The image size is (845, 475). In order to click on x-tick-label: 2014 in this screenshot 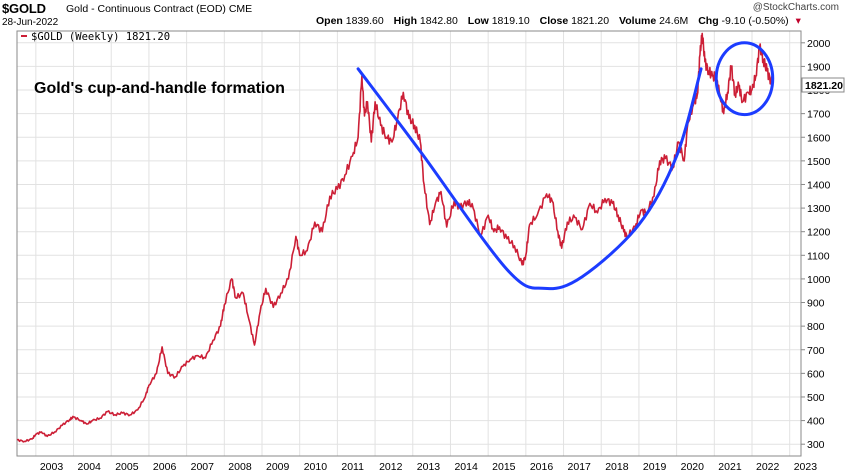, I will do `click(466, 467)`.